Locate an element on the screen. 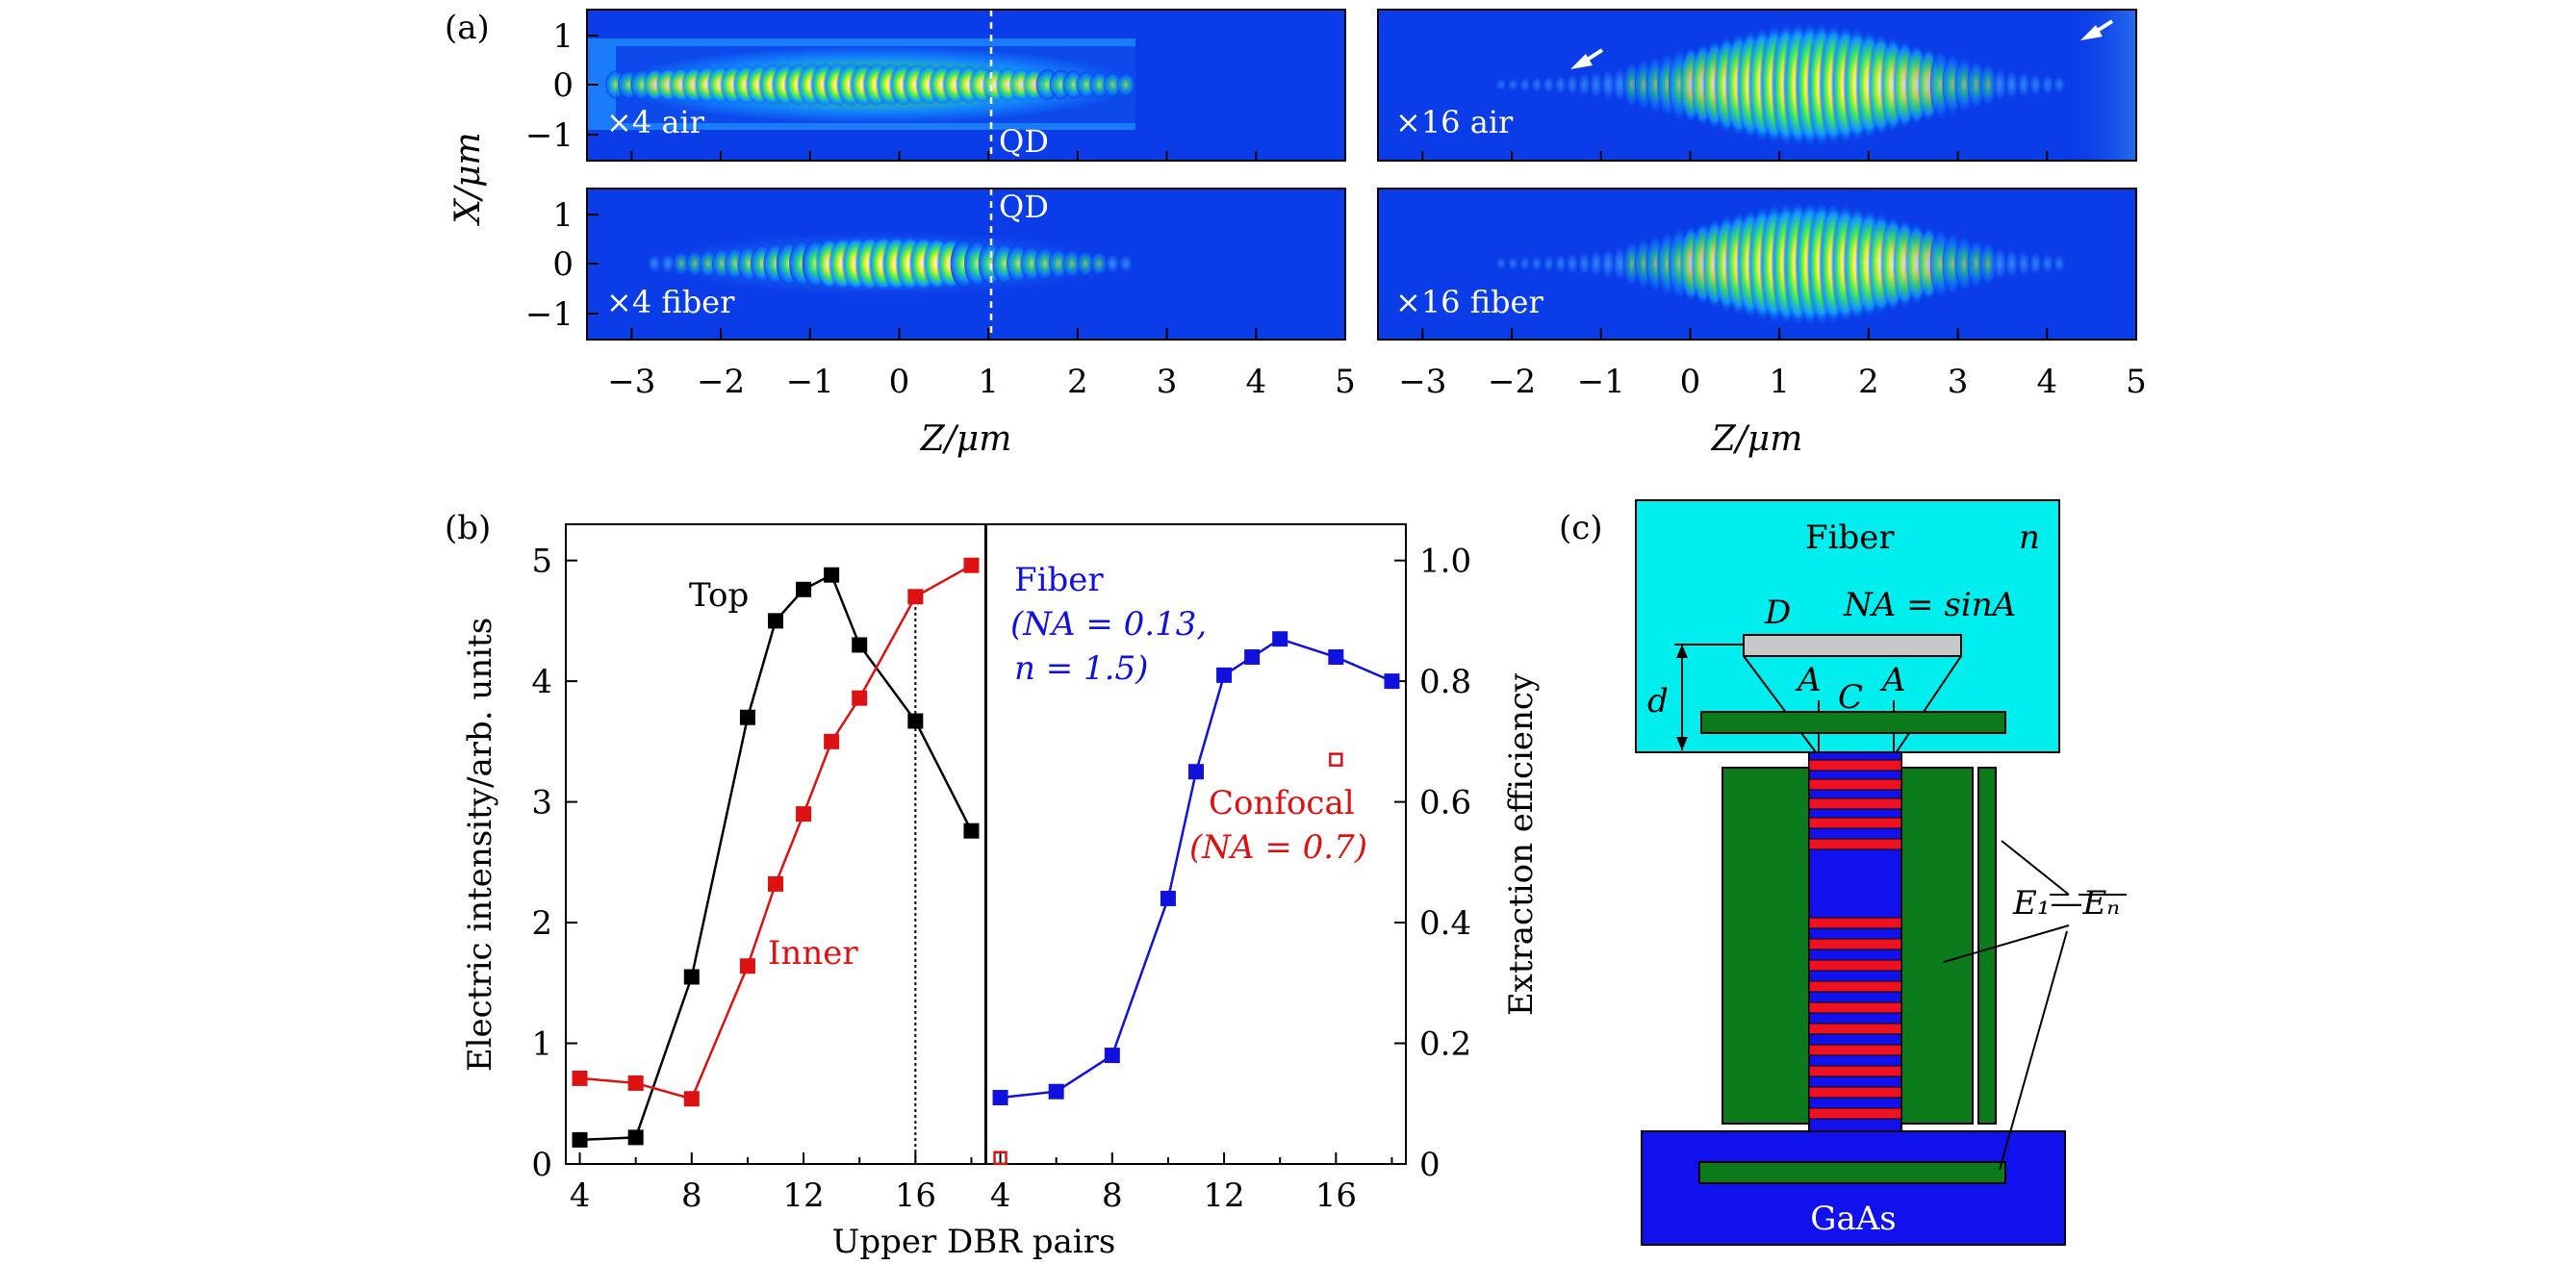 The image size is (2576, 1265). y-tick-label: 5 is located at coordinates (541, 562).